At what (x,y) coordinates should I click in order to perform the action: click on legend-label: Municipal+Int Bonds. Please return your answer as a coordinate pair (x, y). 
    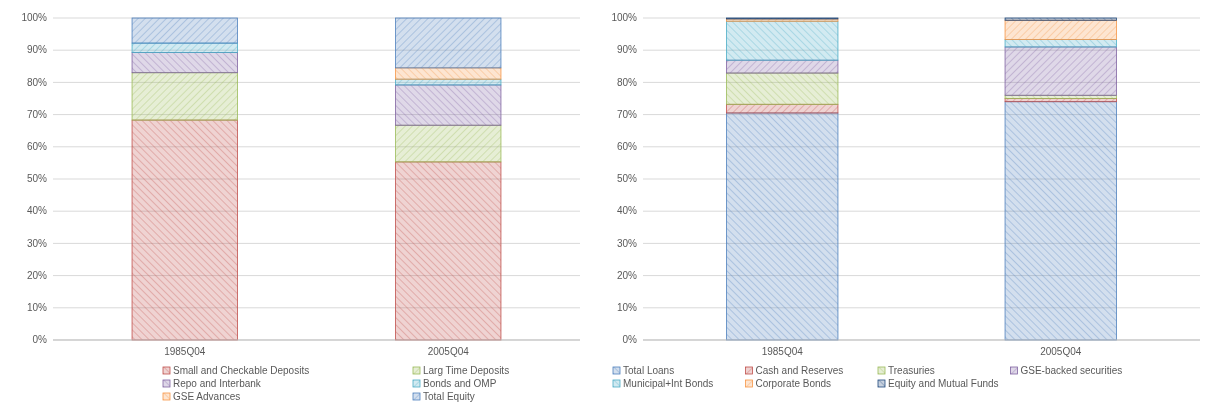
    Looking at the image, I should click on (668, 383).